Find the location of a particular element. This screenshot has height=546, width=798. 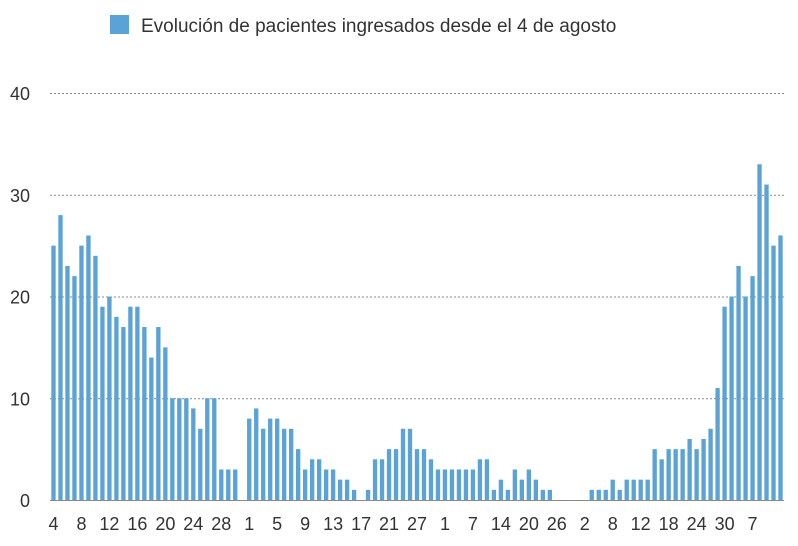

x-tick-label: 2 is located at coordinates (585, 524).